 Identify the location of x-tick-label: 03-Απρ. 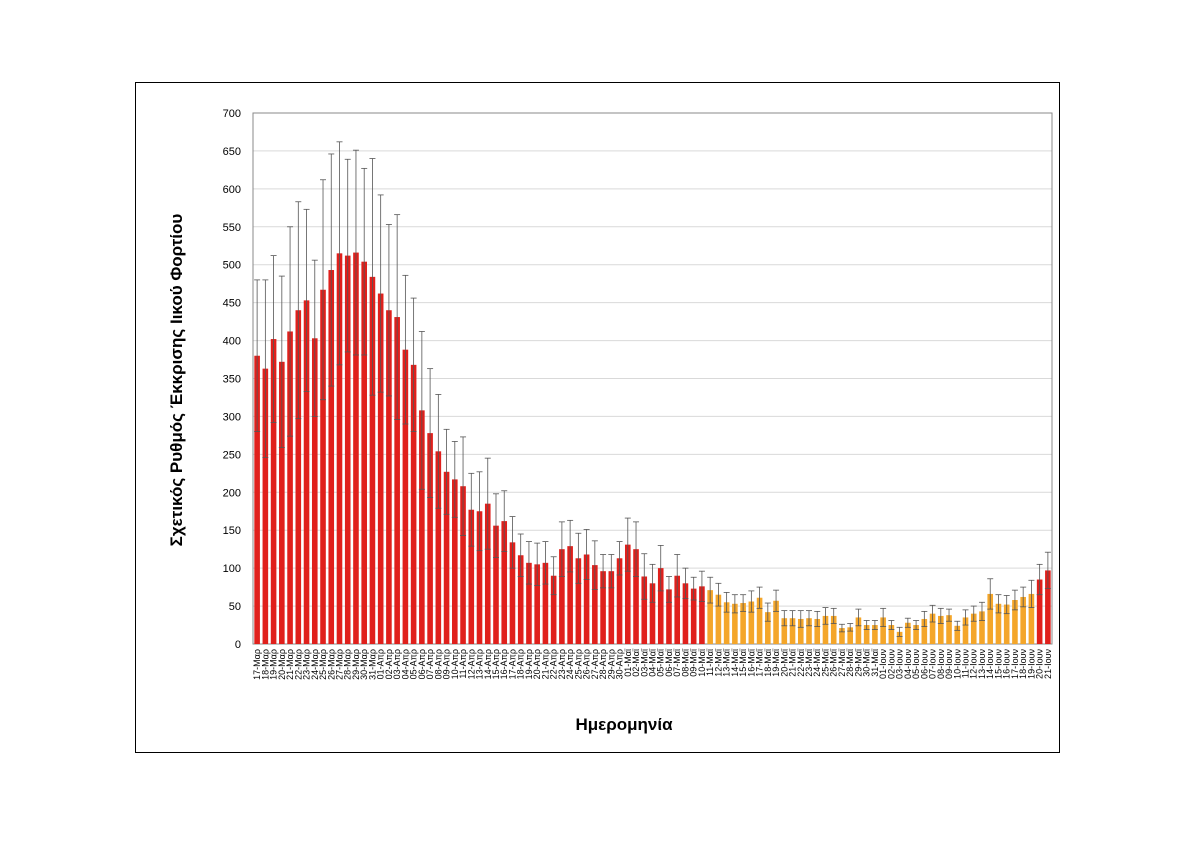
(397, 664).